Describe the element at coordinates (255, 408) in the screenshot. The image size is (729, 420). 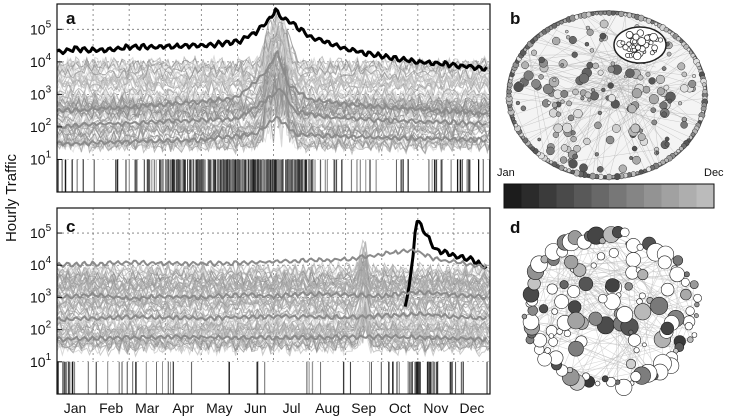
I see `x-tick-label: Jun` at that location.